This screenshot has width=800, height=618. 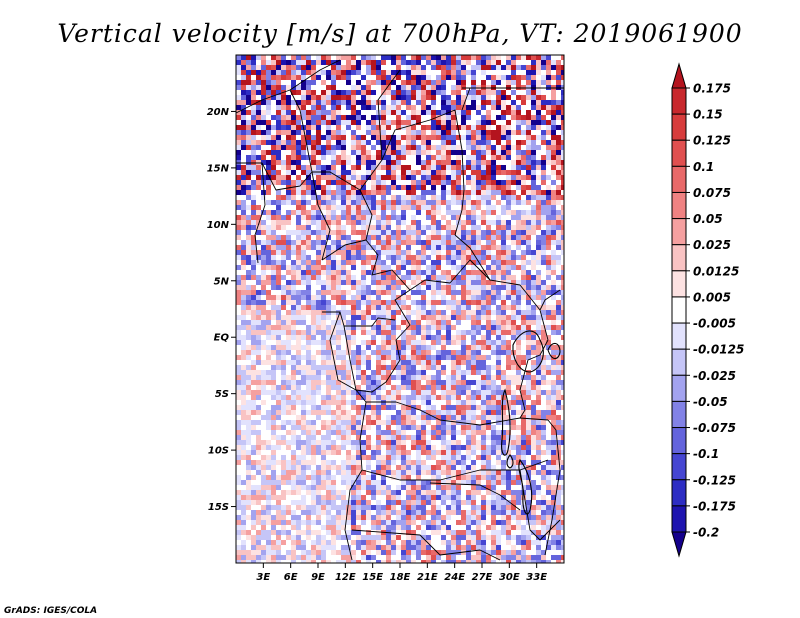 I want to click on lon-tick-label: 18E, so click(x=400, y=577).